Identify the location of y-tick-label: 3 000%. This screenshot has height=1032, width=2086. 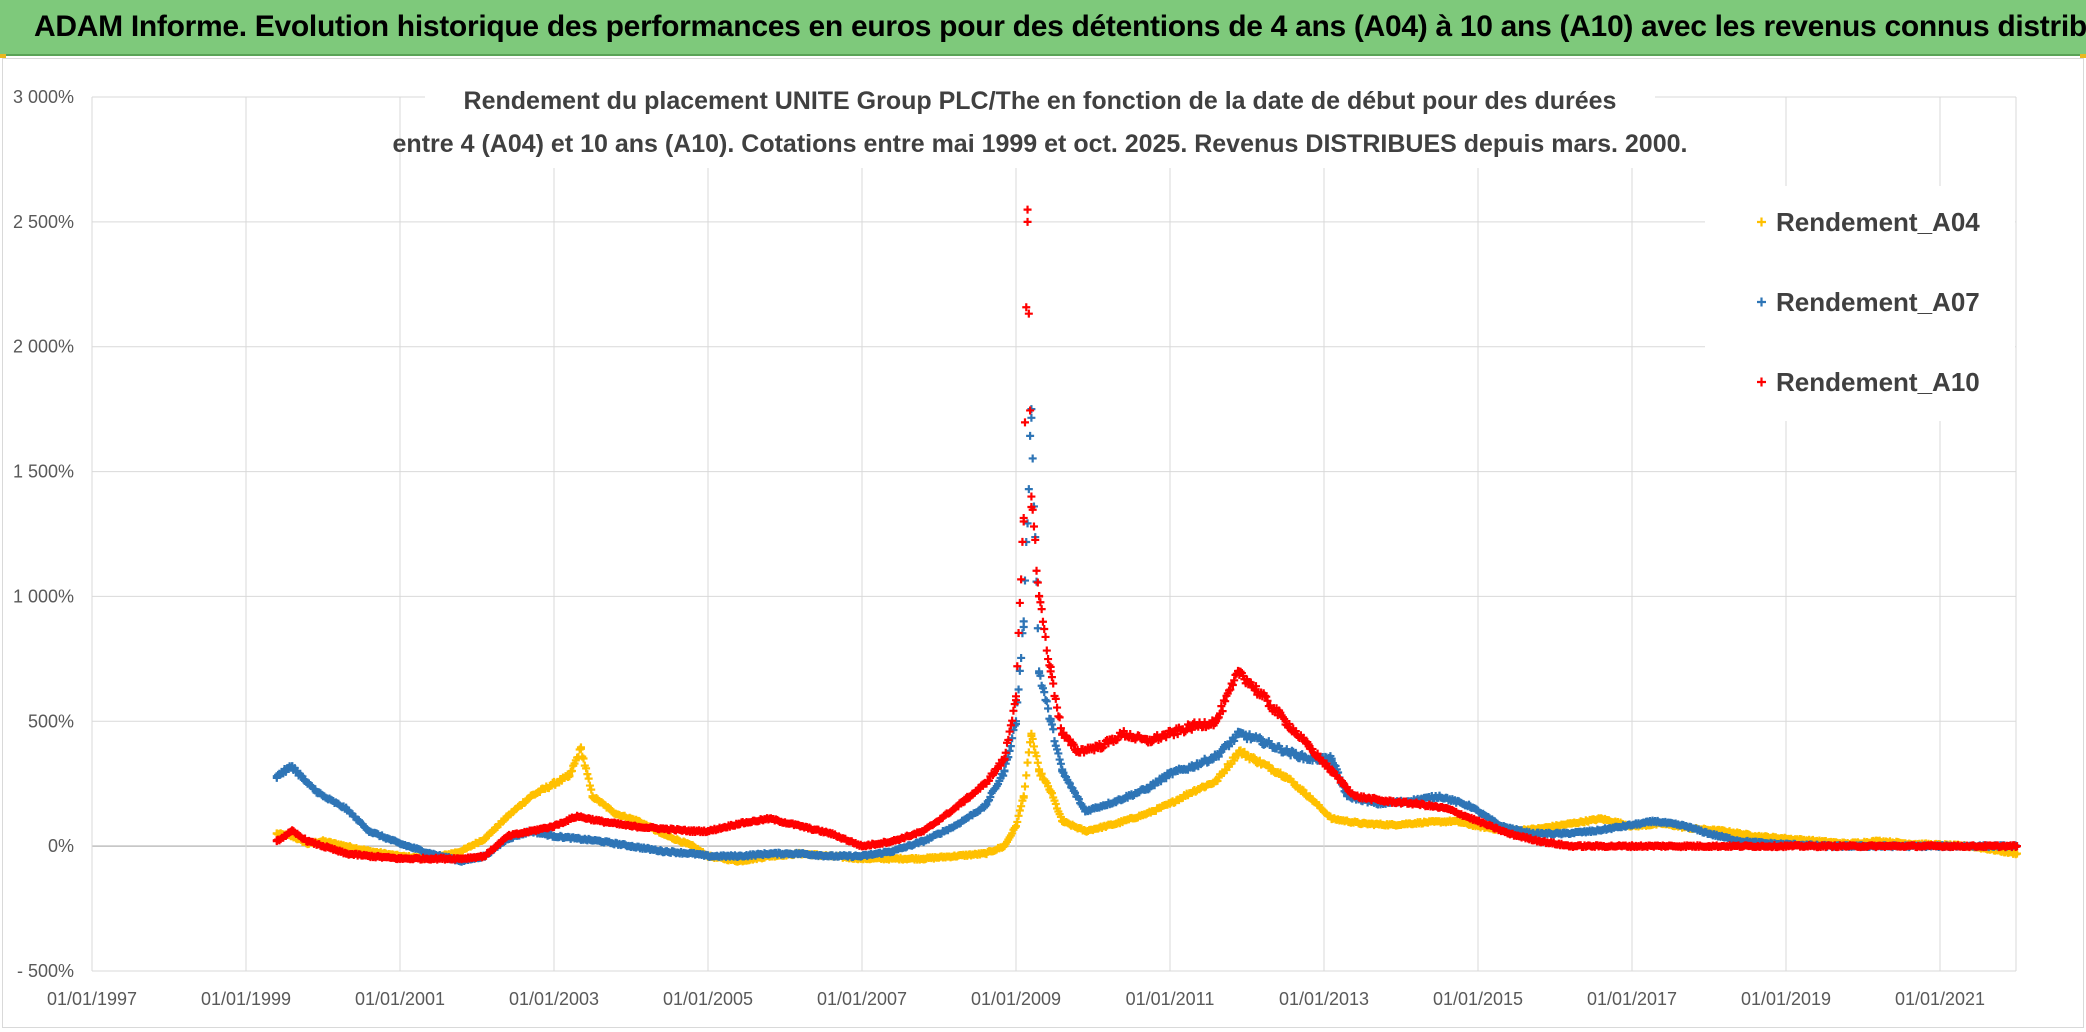
(43, 97).